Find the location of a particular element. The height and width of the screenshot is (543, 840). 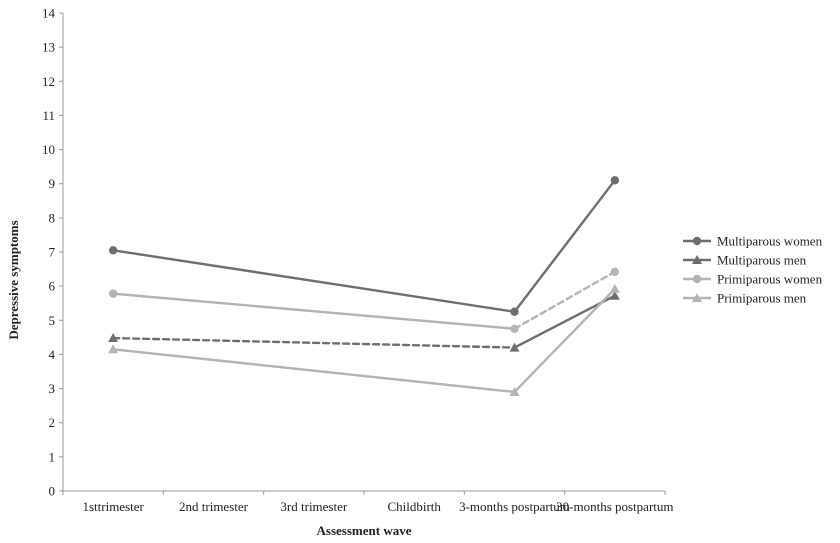

y-tick-label: 6 is located at coordinates (52, 286).